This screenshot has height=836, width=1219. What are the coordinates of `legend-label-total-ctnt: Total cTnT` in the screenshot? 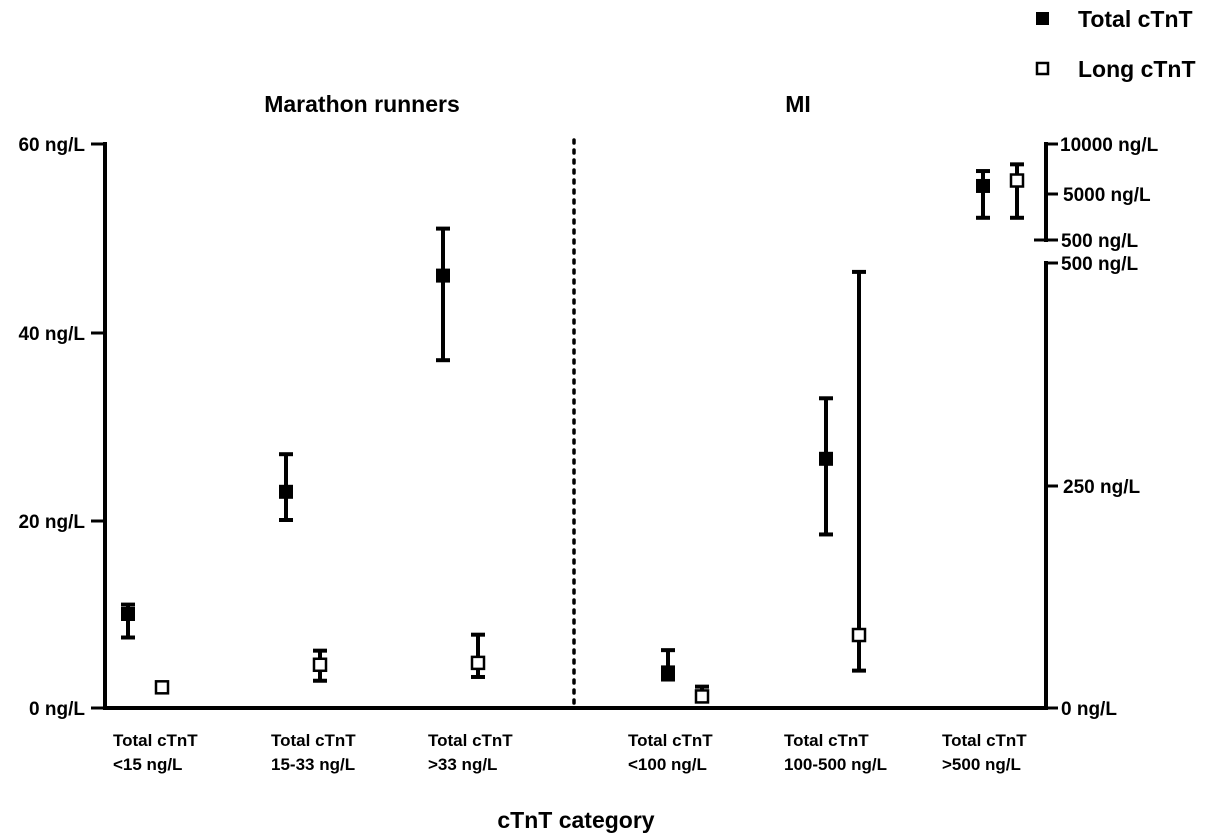 It's located at (1135, 19).